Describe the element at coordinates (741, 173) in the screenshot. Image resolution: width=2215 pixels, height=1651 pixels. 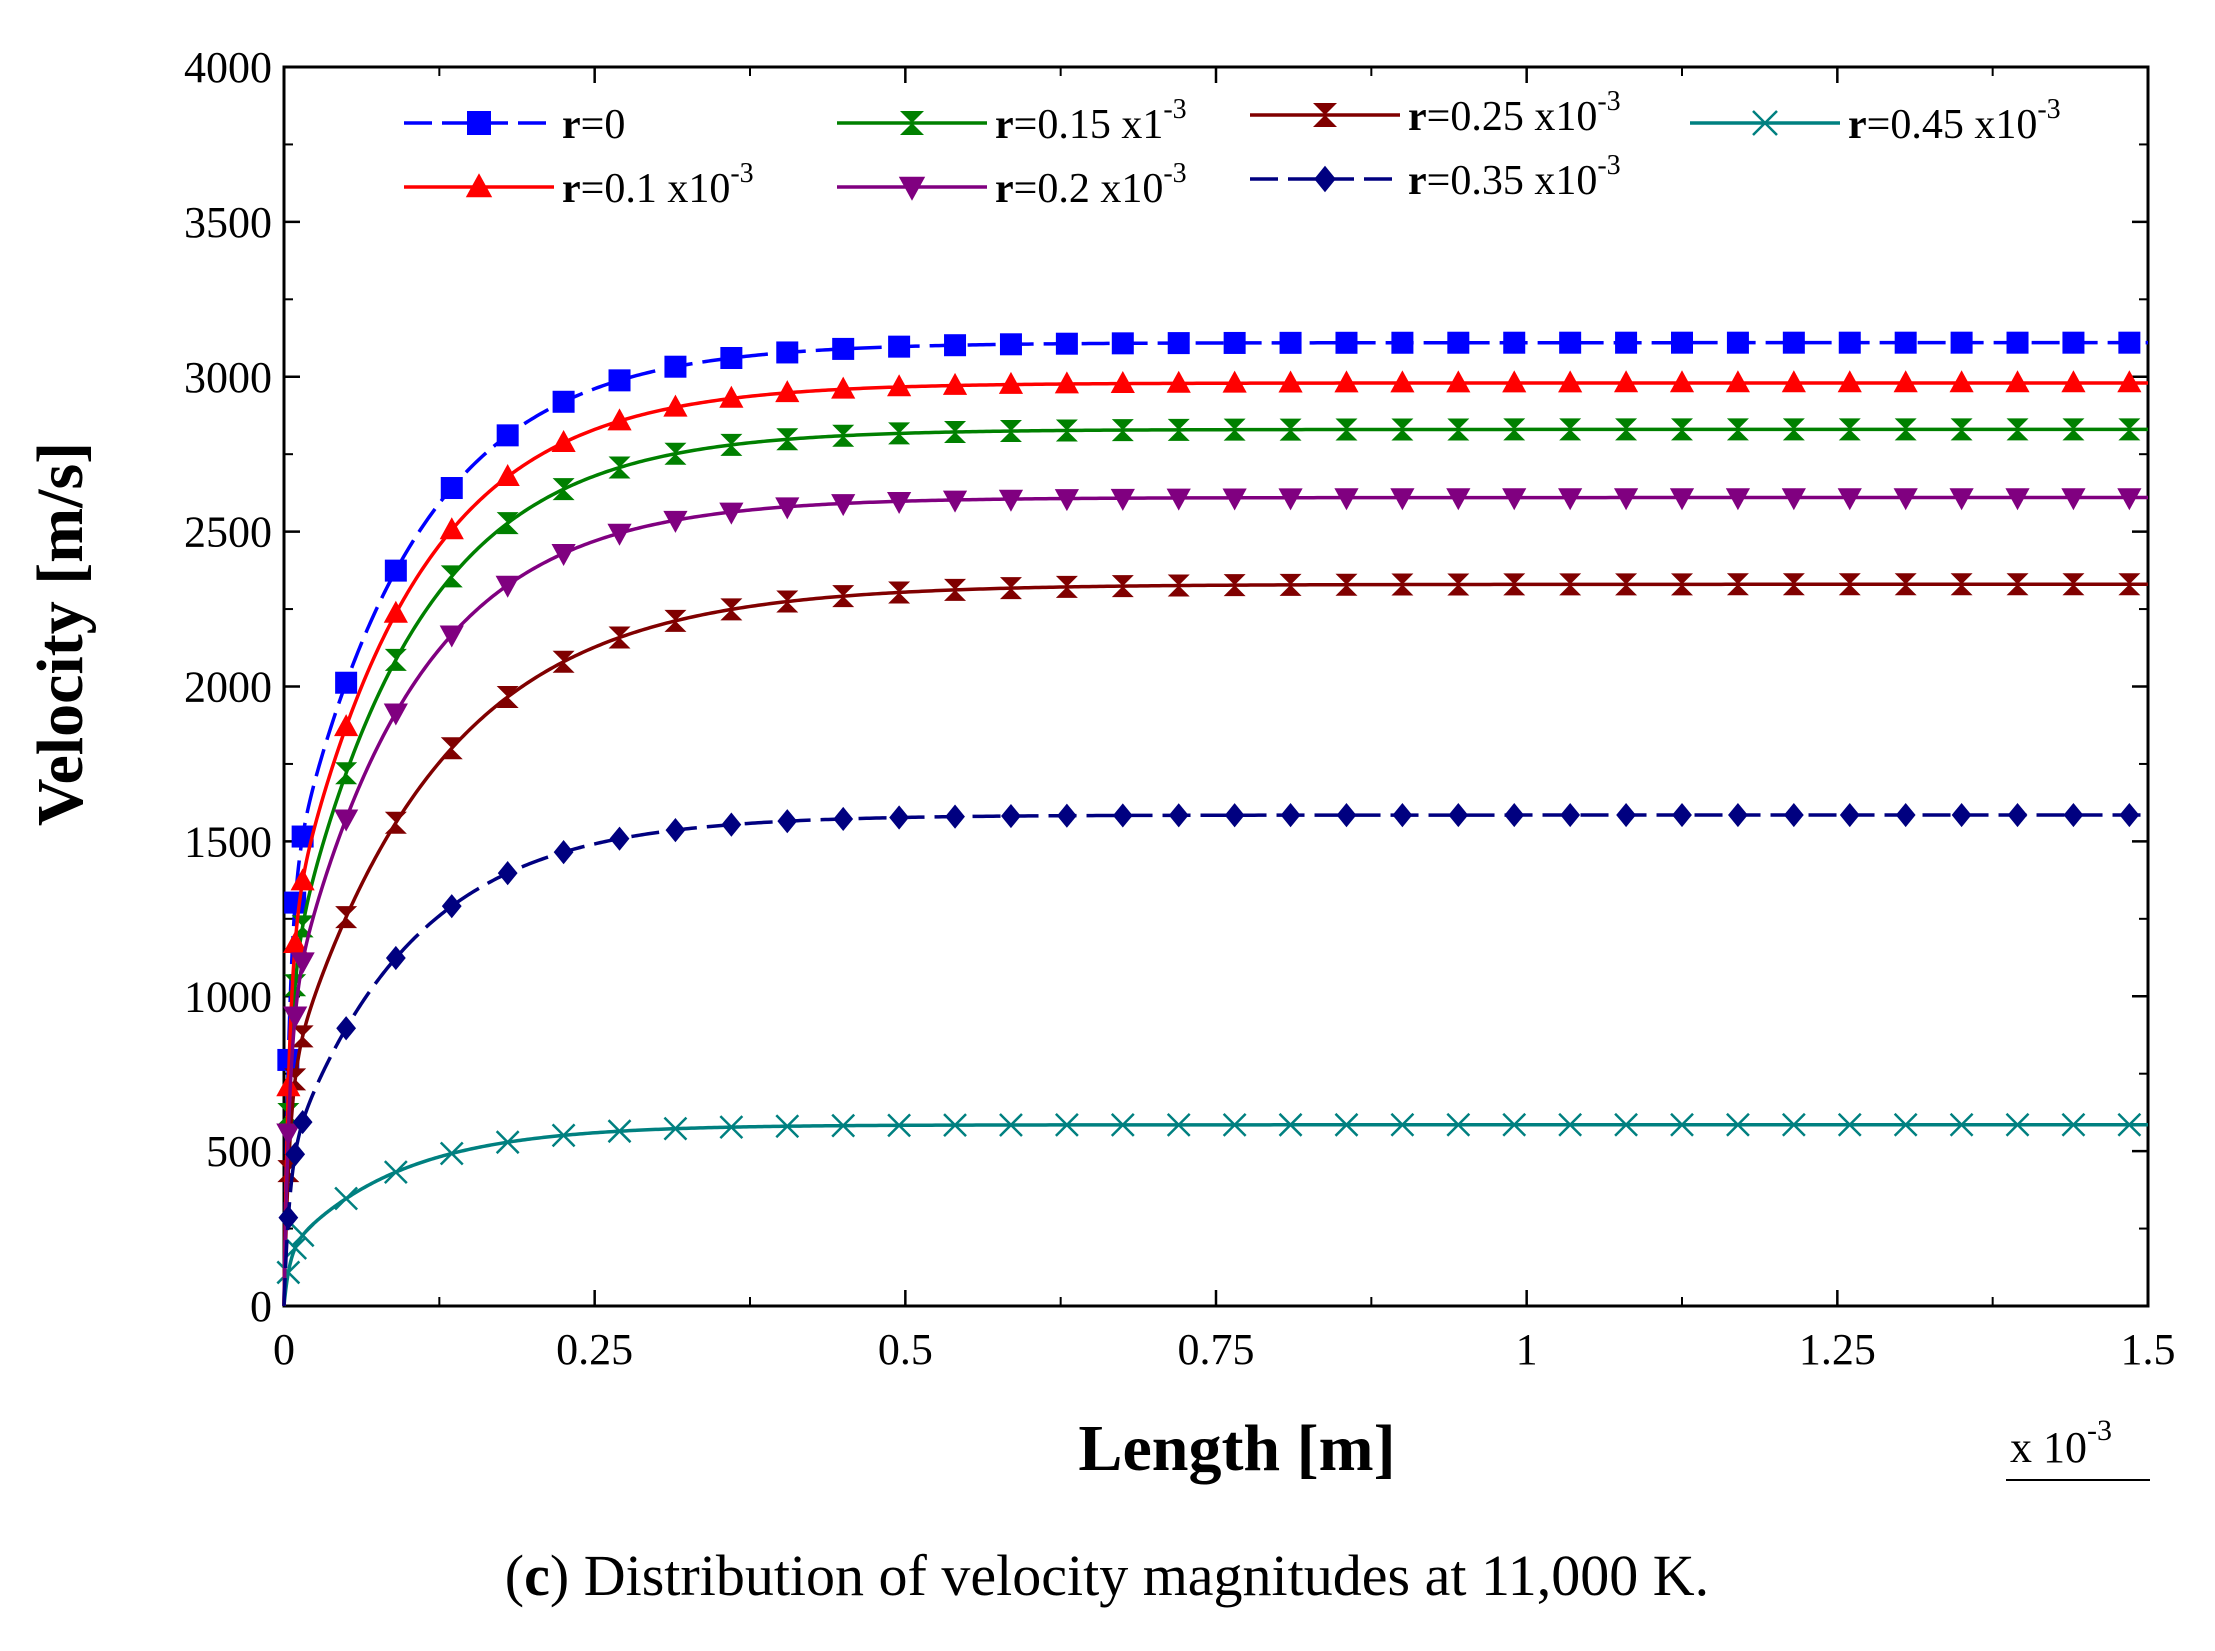
I see `legend-label-sup: -3` at that location.